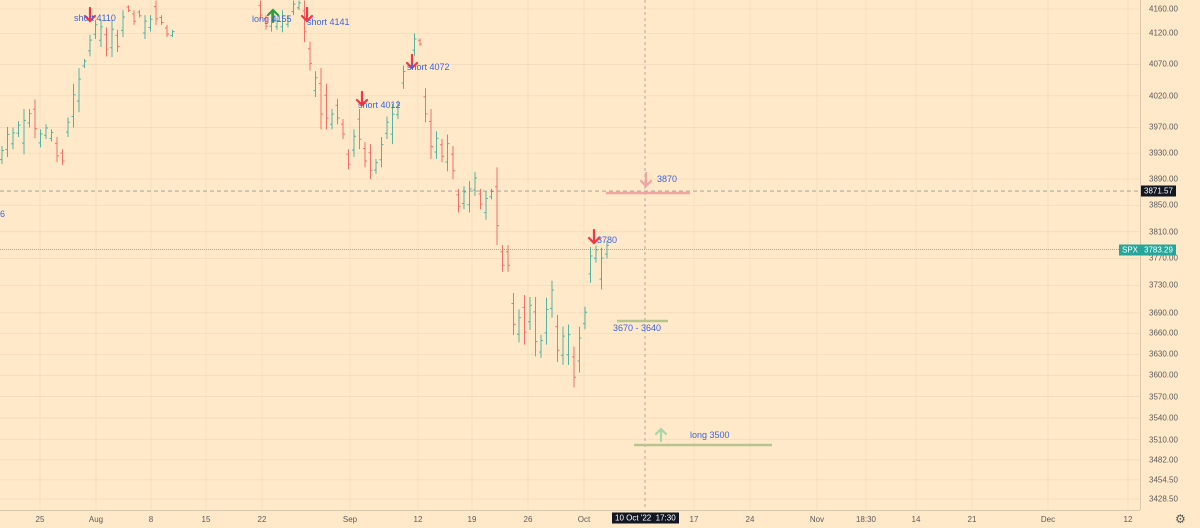  I want to click on price-tick-label: 3810.00, so click(1163, 232).